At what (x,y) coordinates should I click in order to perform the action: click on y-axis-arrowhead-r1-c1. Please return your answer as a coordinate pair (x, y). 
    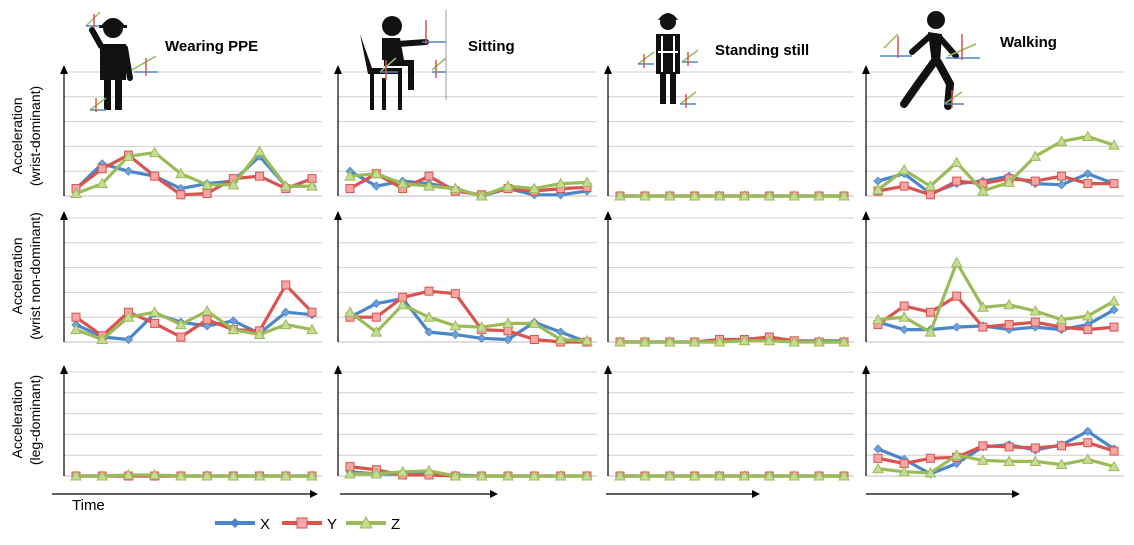
    Looking at the image, I should click on (338, 215).